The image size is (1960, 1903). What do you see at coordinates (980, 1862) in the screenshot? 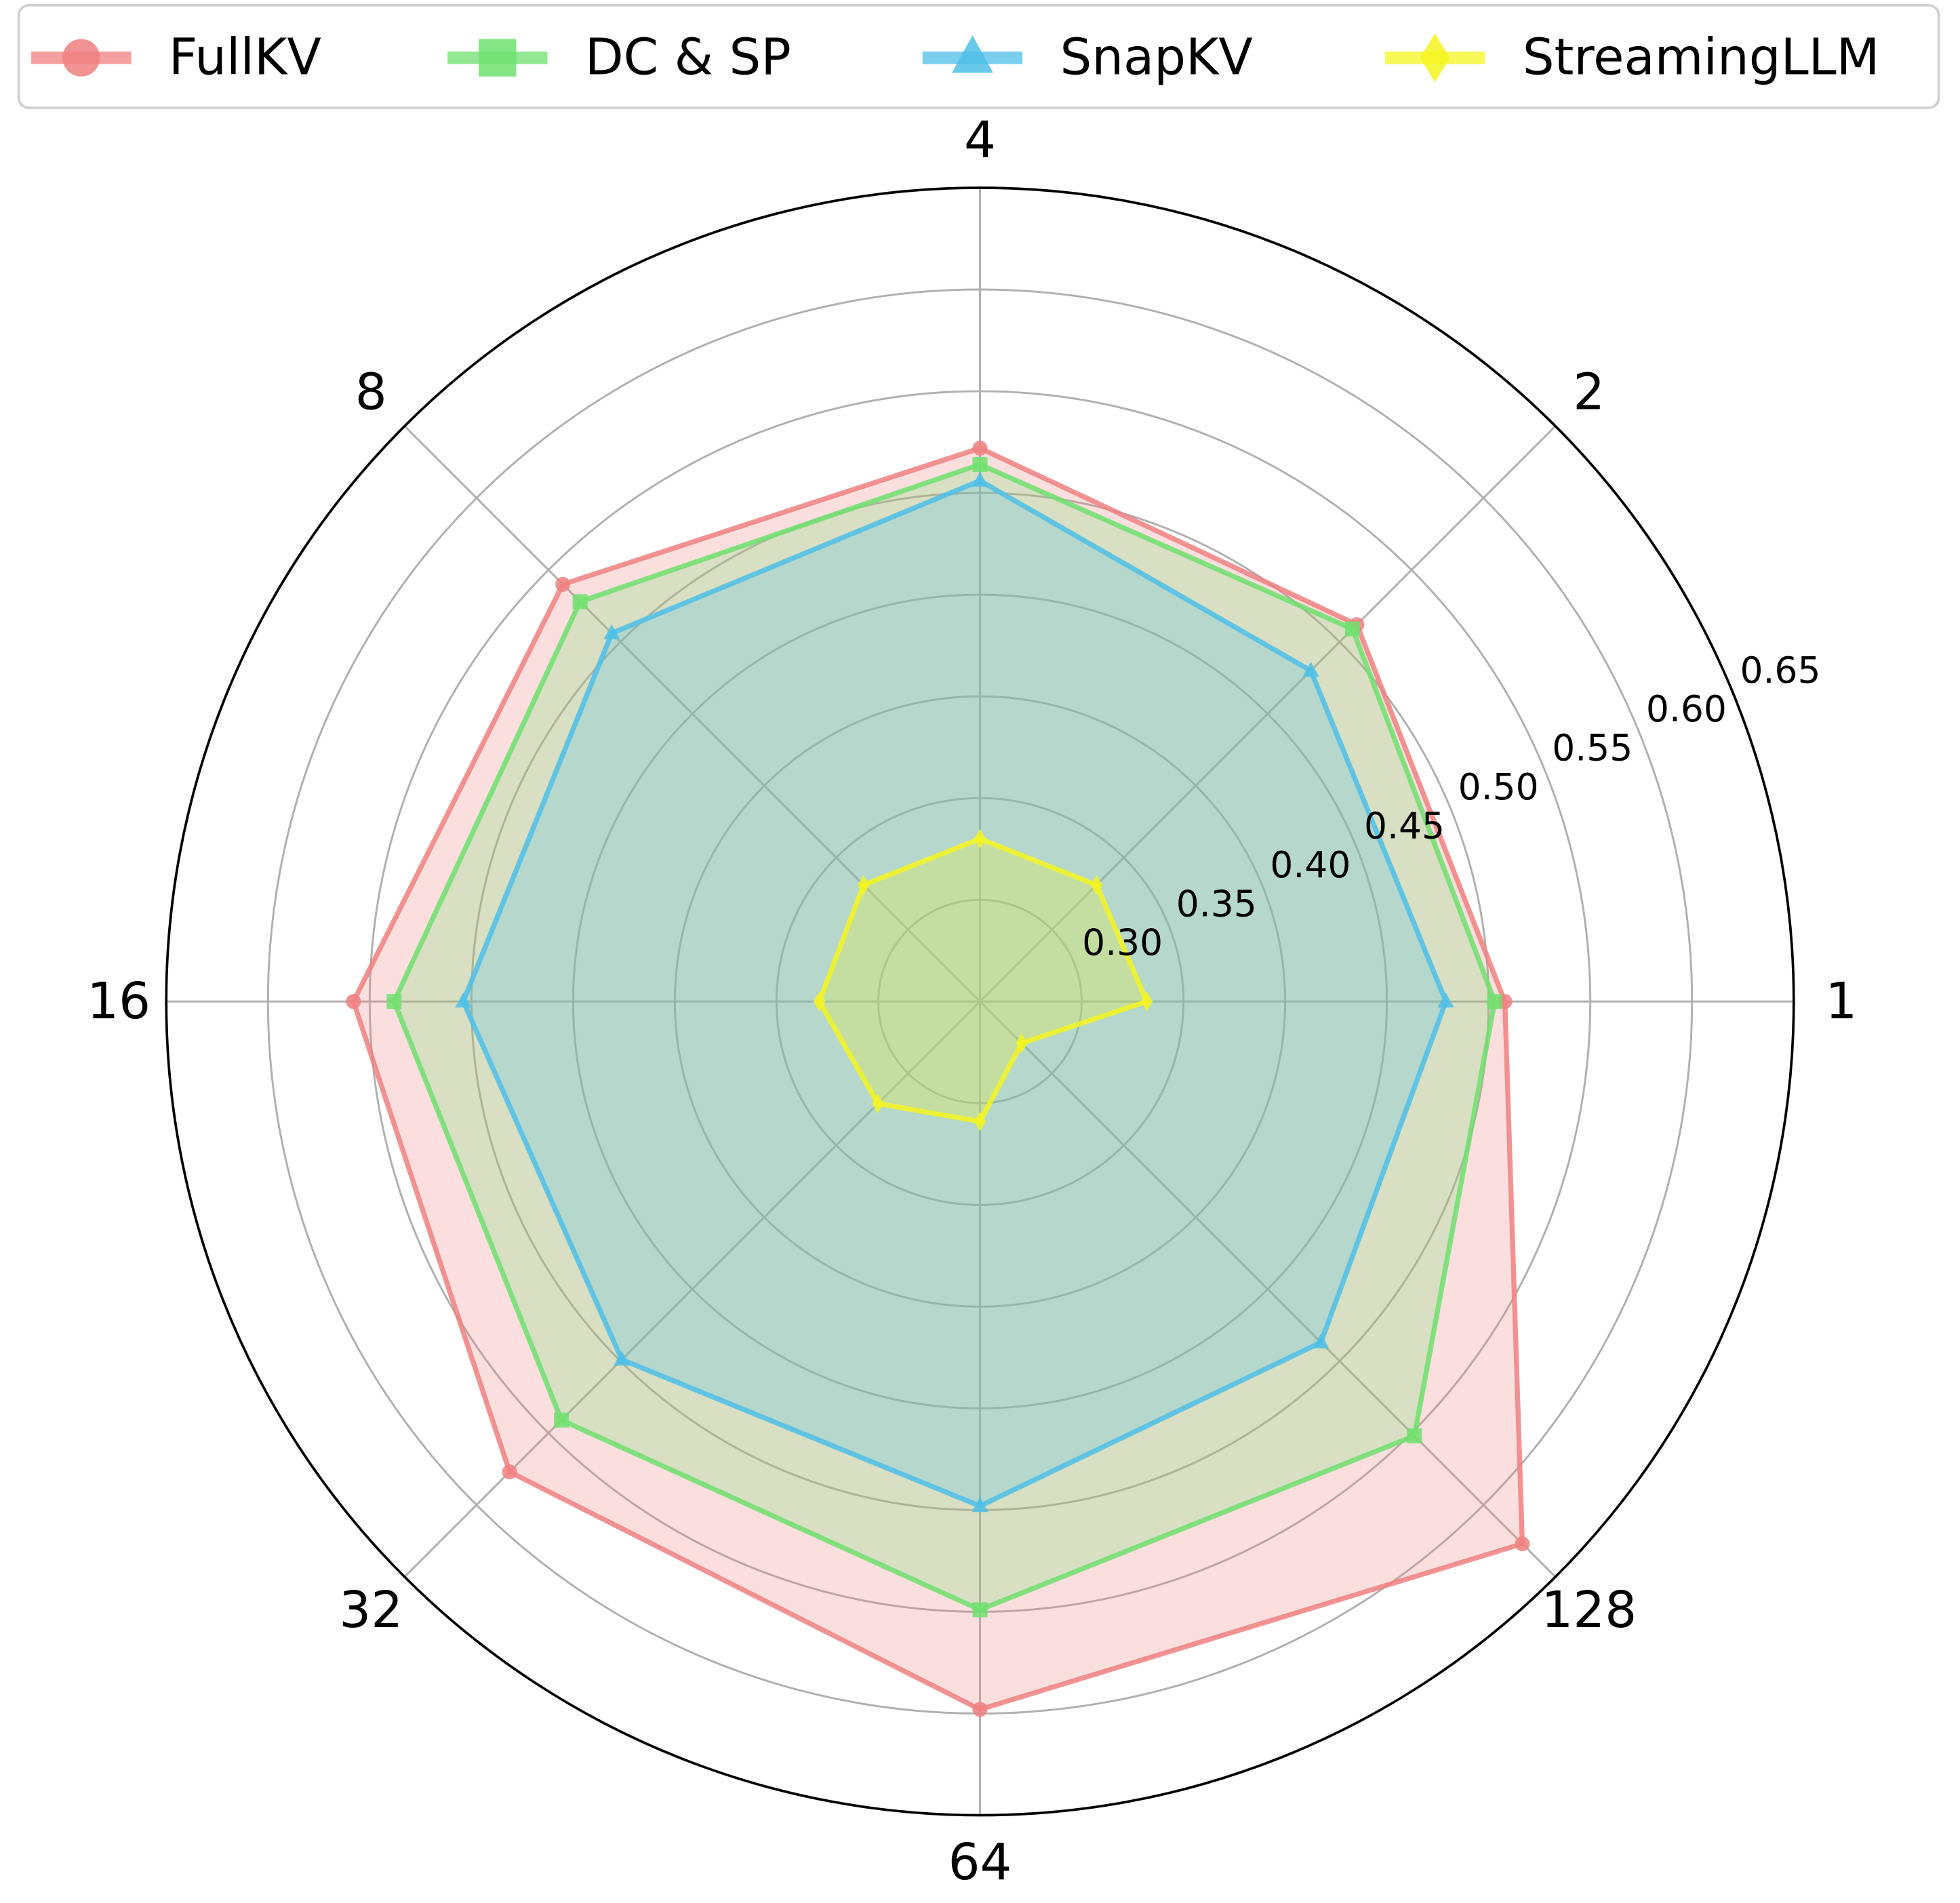
I see `category-label: 64` at bounding box center [980, 1862].